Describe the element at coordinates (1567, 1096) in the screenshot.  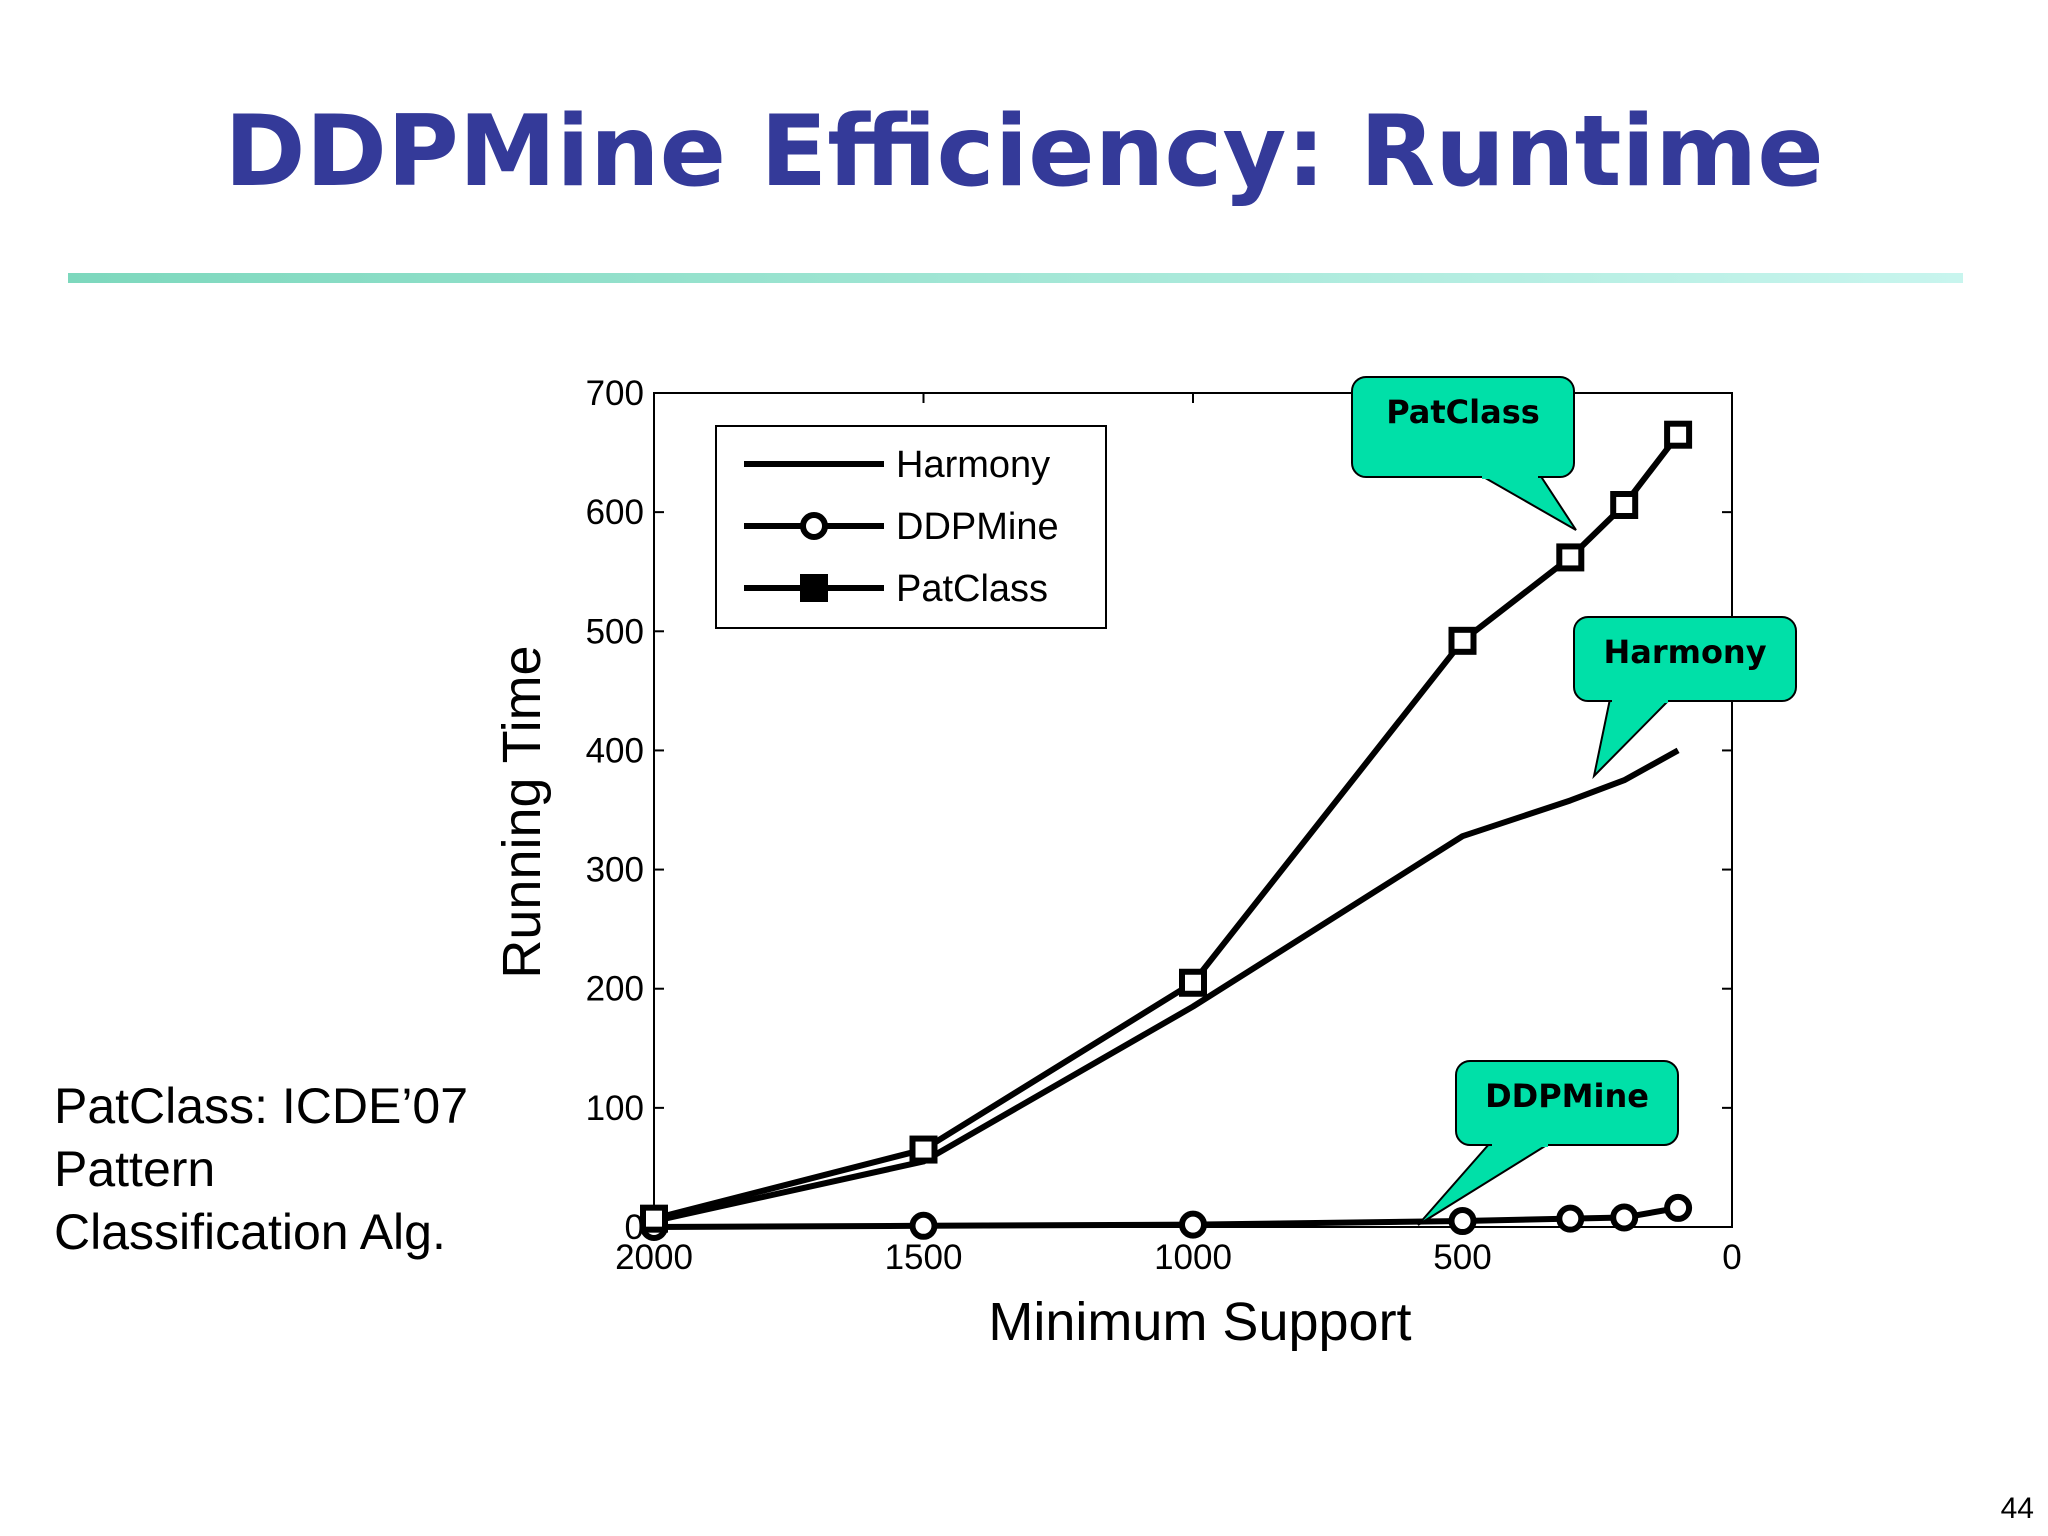
I see `ddpmine-callout-label: DDPMine` at that location.